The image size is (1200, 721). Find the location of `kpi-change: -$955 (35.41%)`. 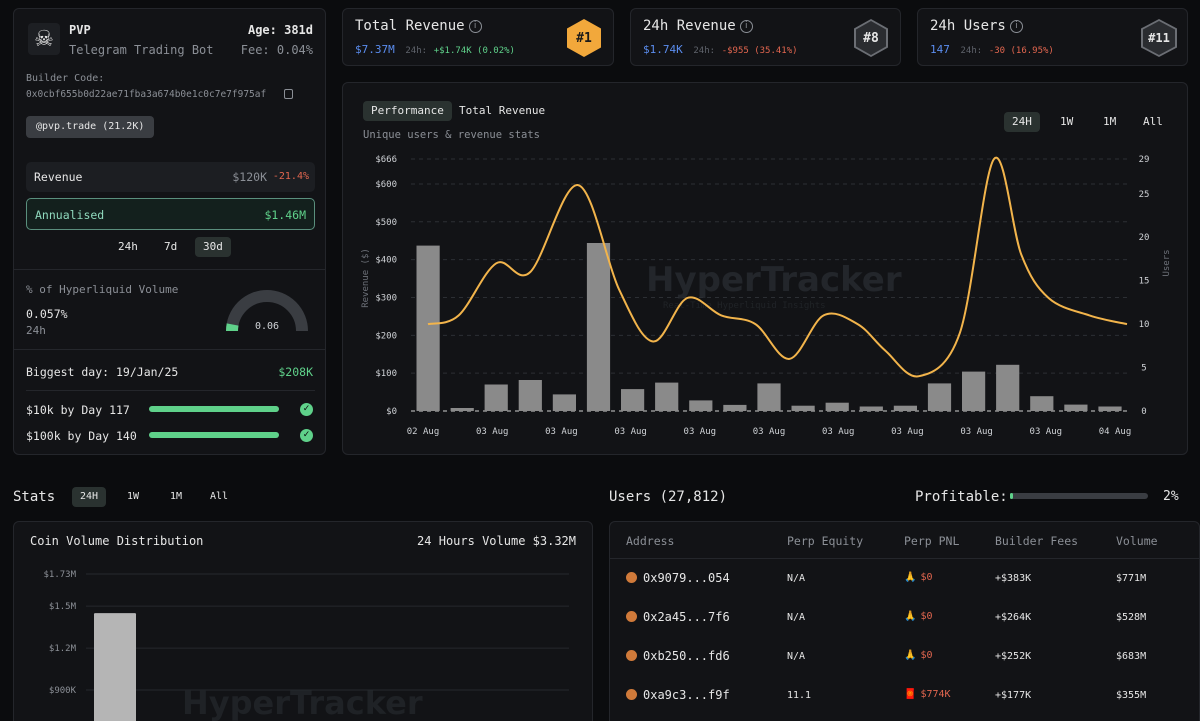

kpi-change: -$955 (35.41%) is located at coordinates (759, 51).